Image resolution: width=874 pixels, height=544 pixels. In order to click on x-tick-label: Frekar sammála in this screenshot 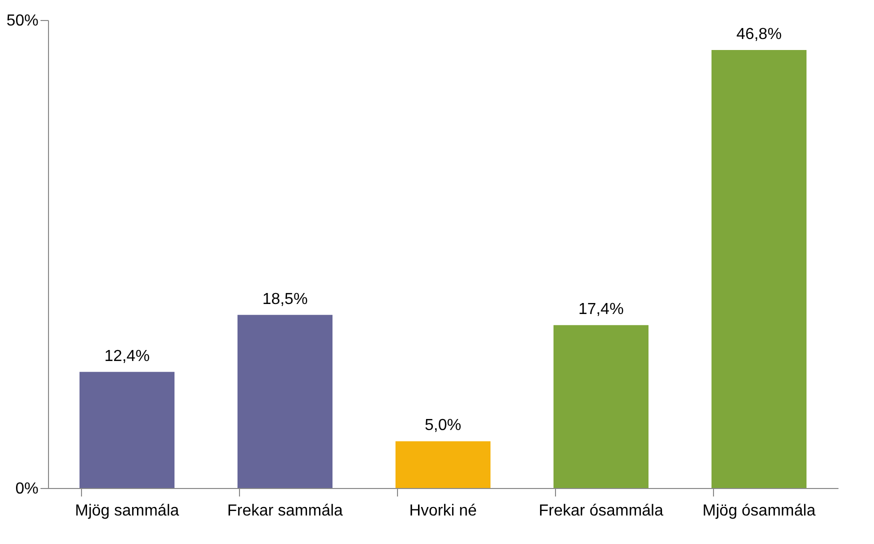, I will do `click(285, 511)`.